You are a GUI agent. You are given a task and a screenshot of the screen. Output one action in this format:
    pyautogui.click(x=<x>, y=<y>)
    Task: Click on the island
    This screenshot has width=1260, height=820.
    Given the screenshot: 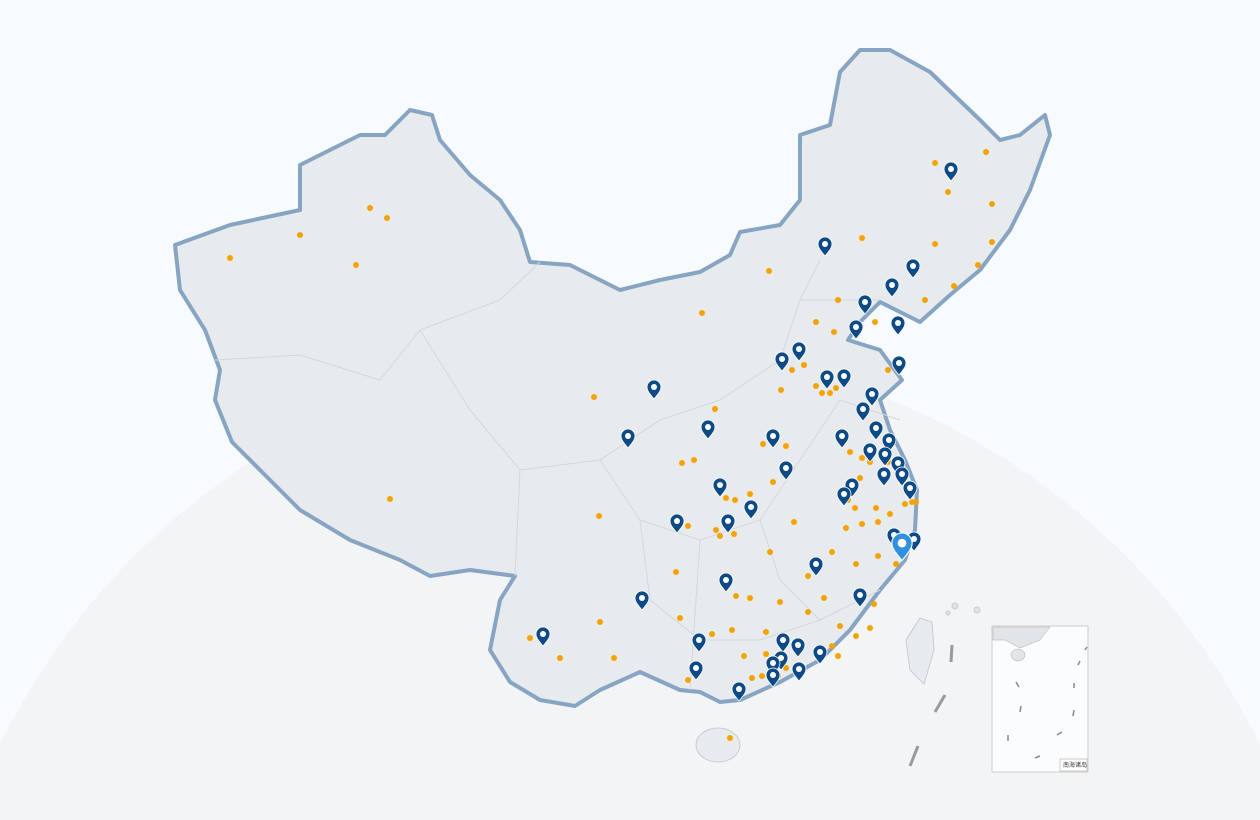 What is the action you would take?
    pyautogui.click(x=955, y=606)
    